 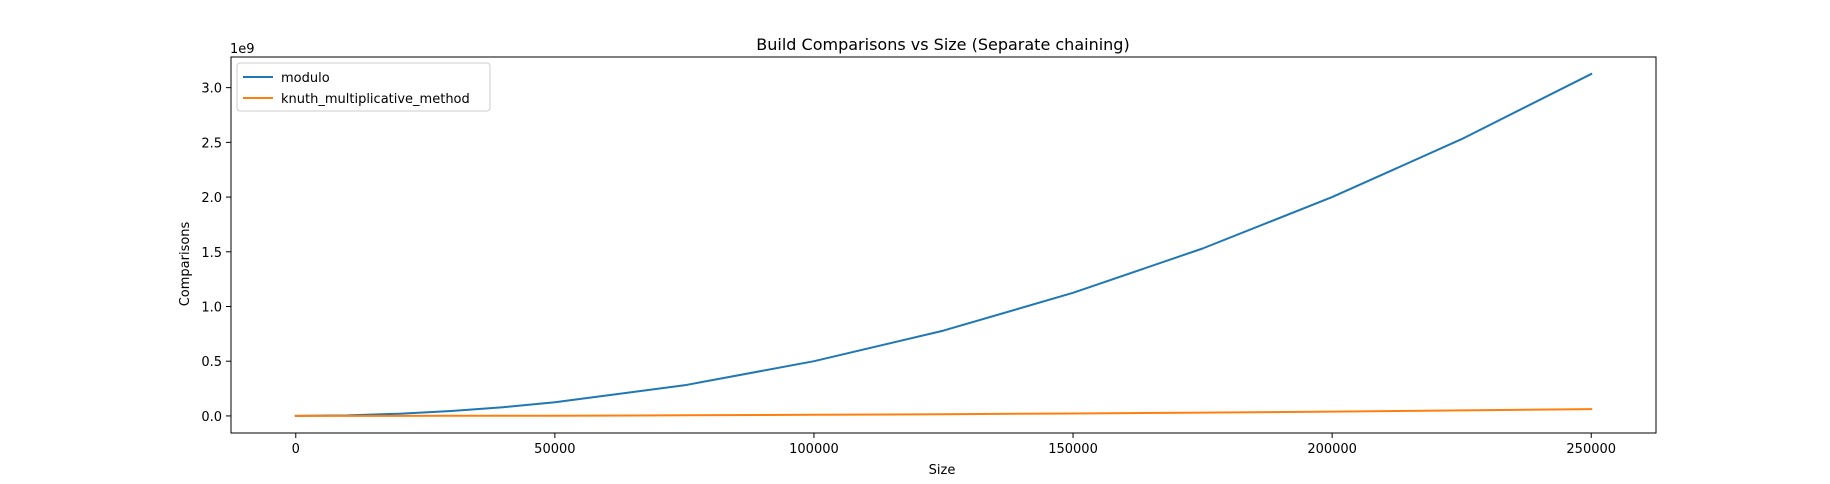 I want to click on y-tick-label: 0.0, so click(x=211, y=417).